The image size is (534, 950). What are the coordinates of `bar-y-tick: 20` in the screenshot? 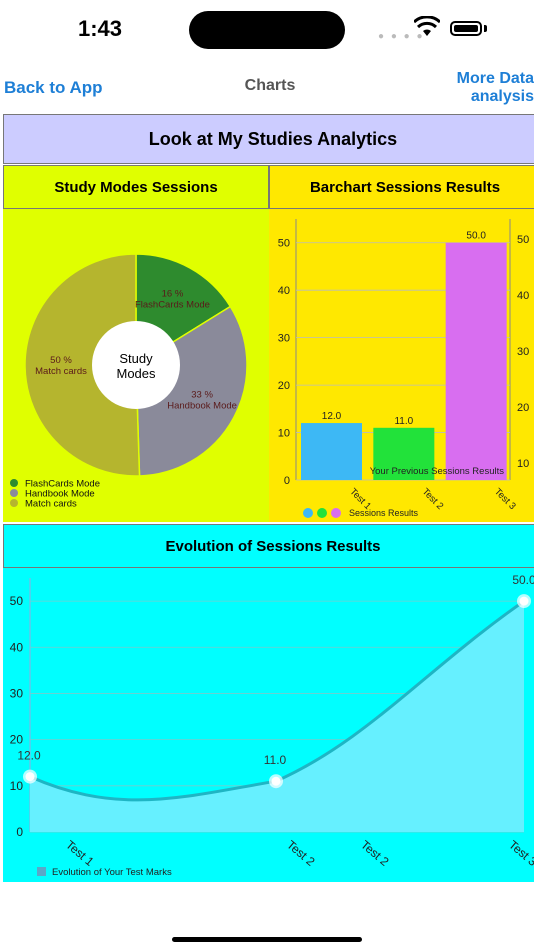 It's located at (284, 386).